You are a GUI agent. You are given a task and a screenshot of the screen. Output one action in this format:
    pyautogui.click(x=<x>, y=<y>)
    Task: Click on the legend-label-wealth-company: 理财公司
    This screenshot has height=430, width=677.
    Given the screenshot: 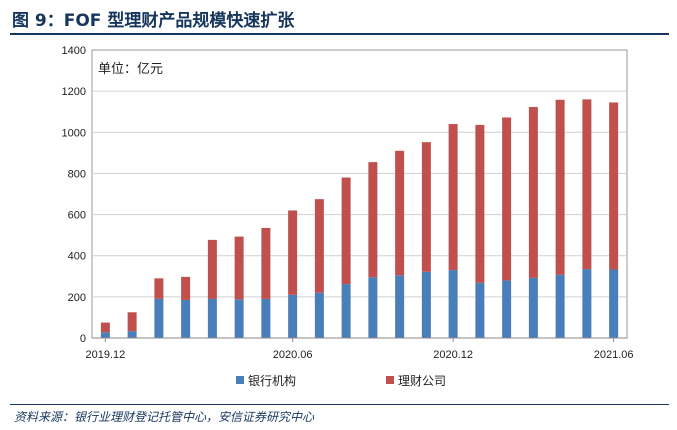 What is the action you would take?
    pyautogui.click(x=422, y=381)
    